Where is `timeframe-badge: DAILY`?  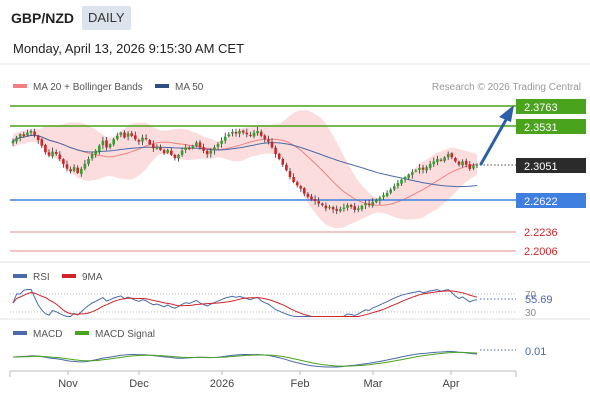
timeframe-badge: DAILY is located at coordinates (106, 18).